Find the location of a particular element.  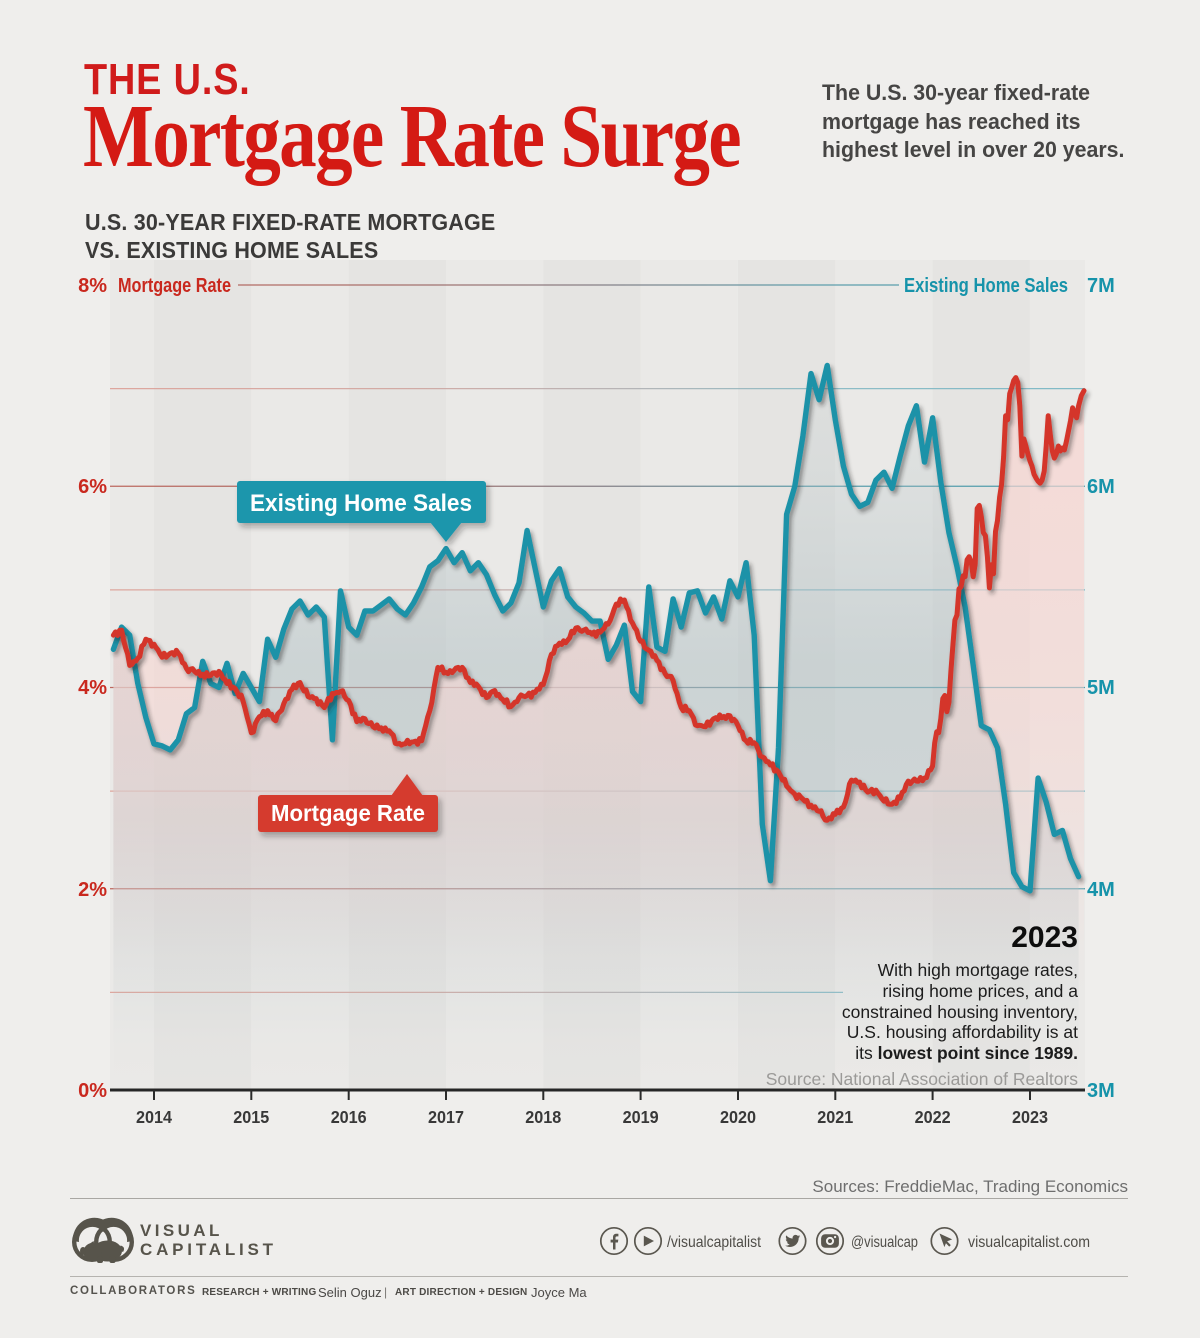

svg-text: 6% is located at coordinates (92, 487).